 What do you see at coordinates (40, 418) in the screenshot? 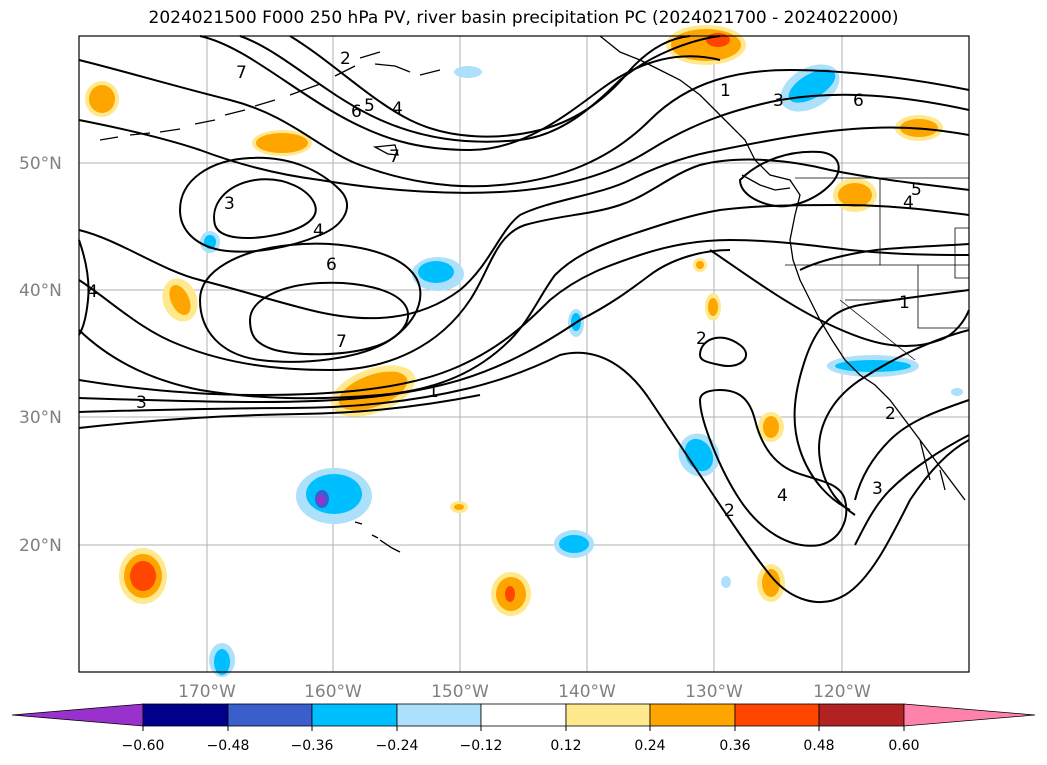
I see `lat-label: 30°N` at bounding box center [40, 418].